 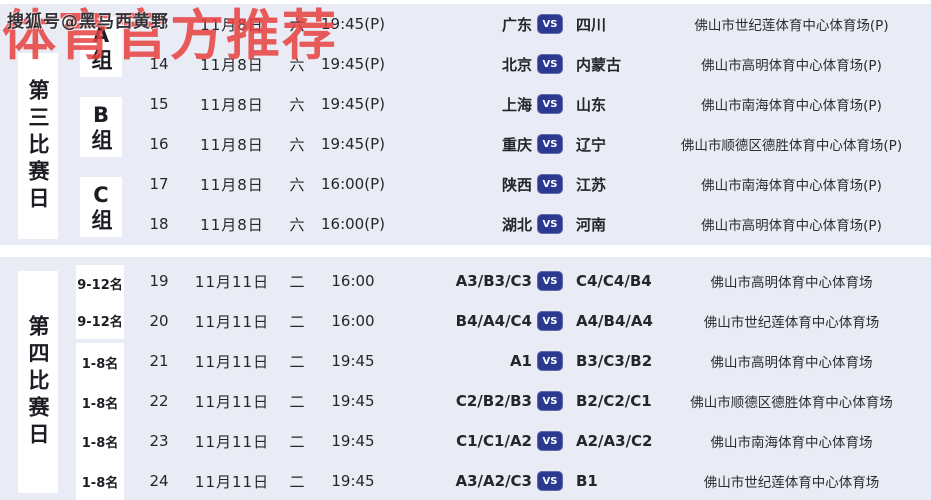 I want to click on home-team: 重庆, so click(x=516, y=144).